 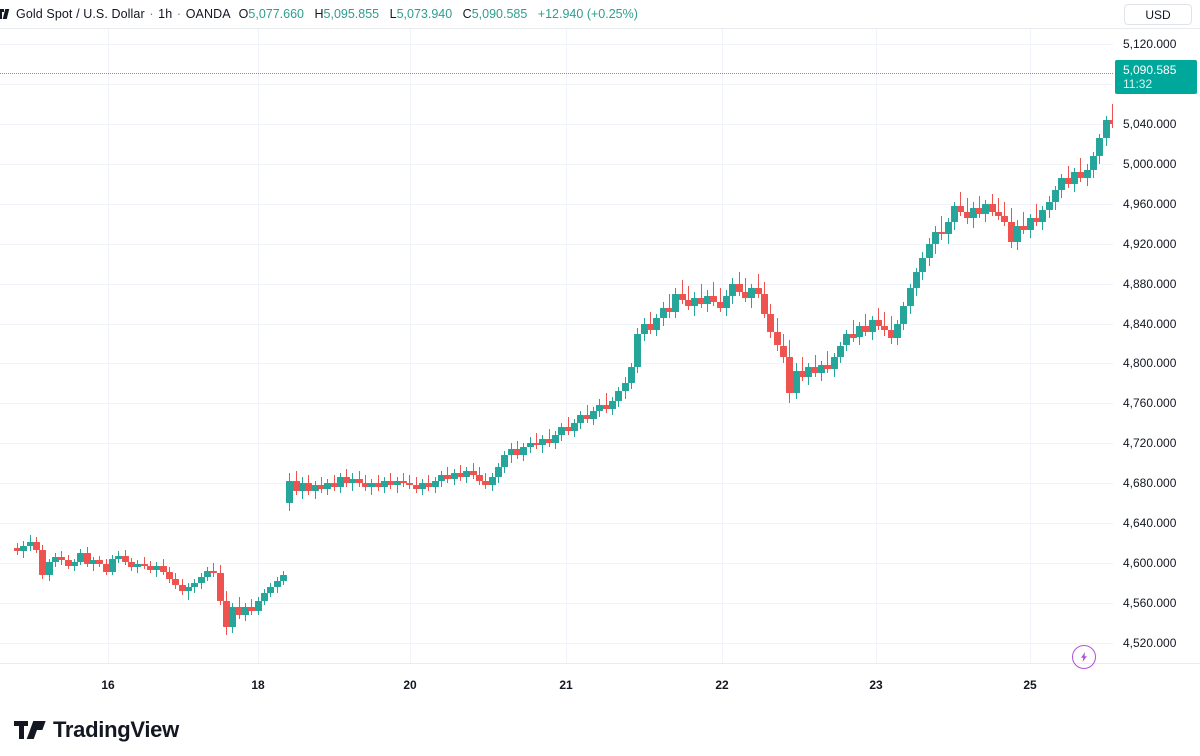 I want to click on current-price-line, so click(x=556, y=74).